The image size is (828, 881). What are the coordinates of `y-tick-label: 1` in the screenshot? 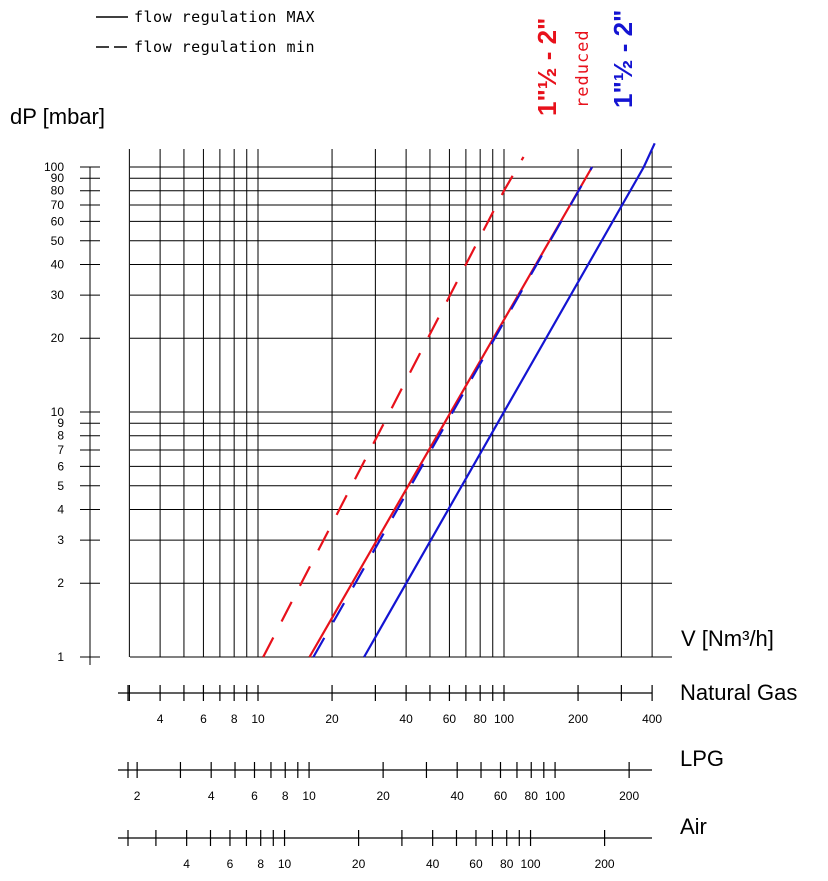 It's located at (60, 657).